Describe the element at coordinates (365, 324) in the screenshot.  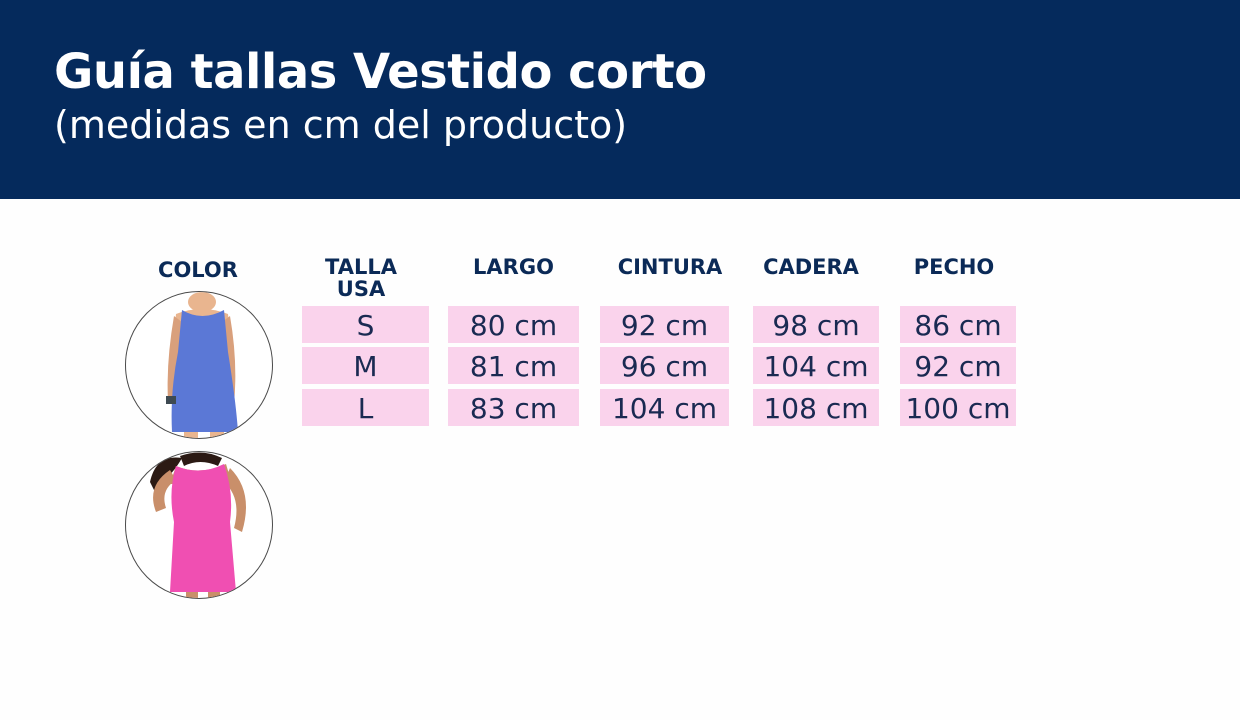
I see `talla-cell-s: S` at that location.